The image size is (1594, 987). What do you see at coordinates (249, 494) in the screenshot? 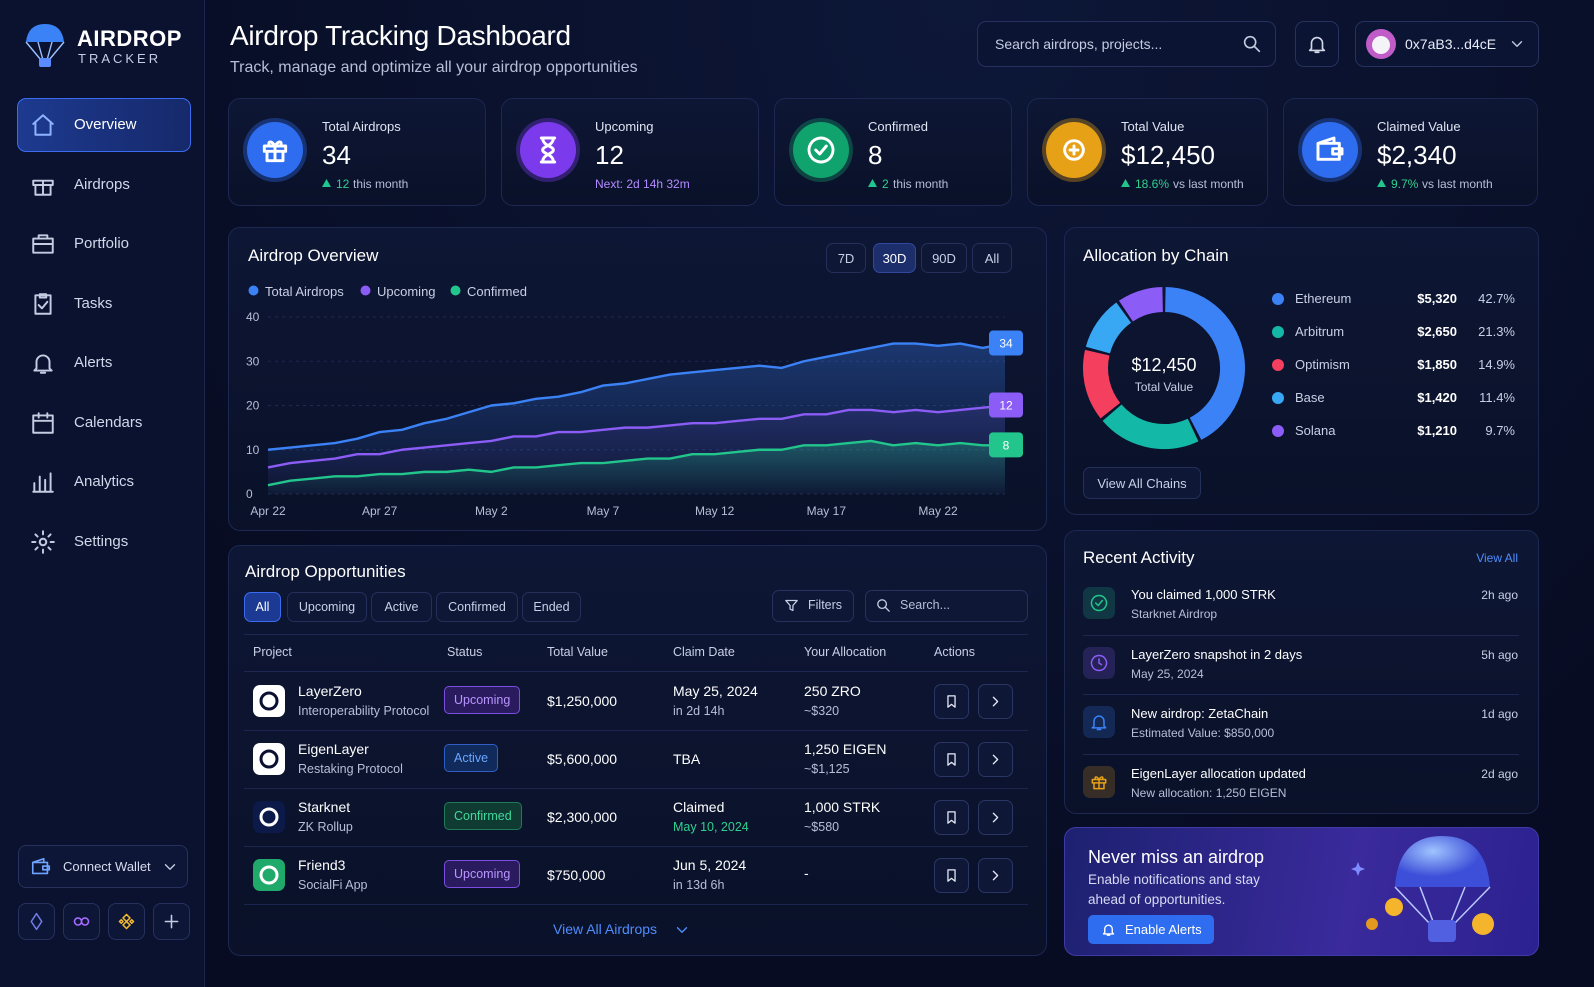
I see `y-tick-label: 0` at bounding box center [249, 494].